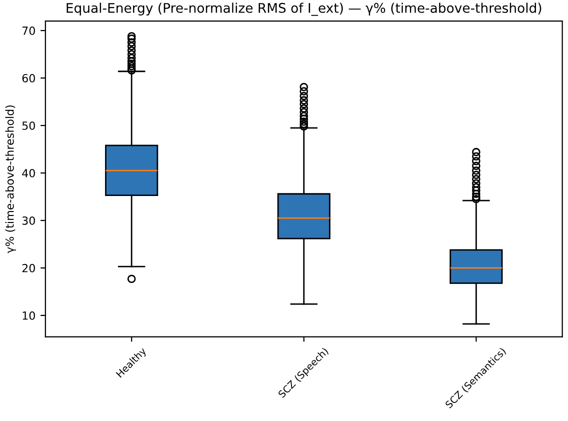 Image resolution: width=568 pixels, height=421 pixels. Describe the element at coordinates (28, 125) in the screenshot. I see `y-tick-label: 50` at that location.